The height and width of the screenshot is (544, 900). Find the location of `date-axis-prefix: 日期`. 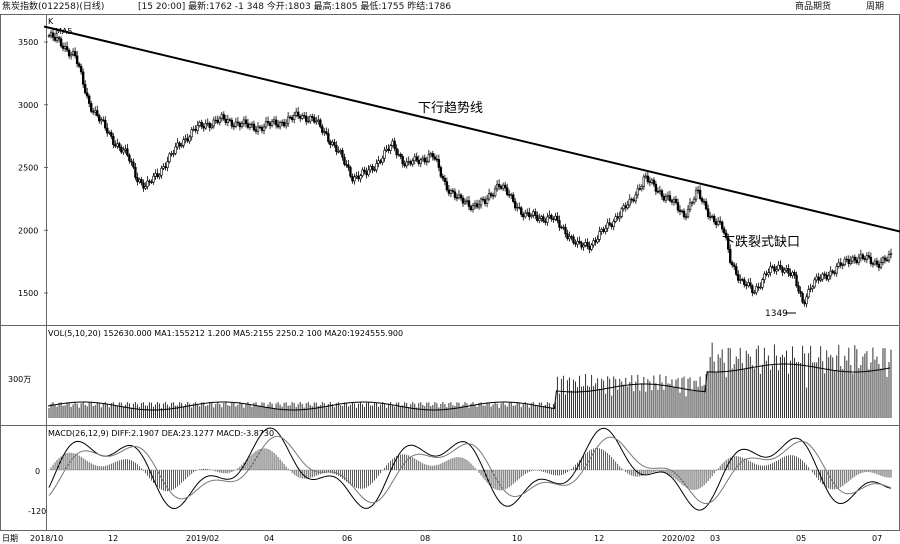

date-axis-prefix: 日期 is located at coordinates (10, 538).